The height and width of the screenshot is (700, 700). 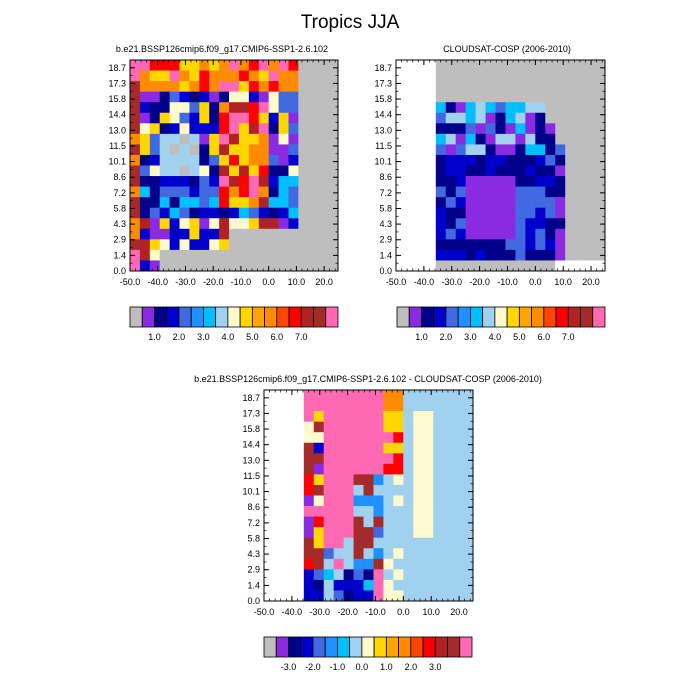 I want to click on y-tick-label: 10.1, so click(x=383, y=162).